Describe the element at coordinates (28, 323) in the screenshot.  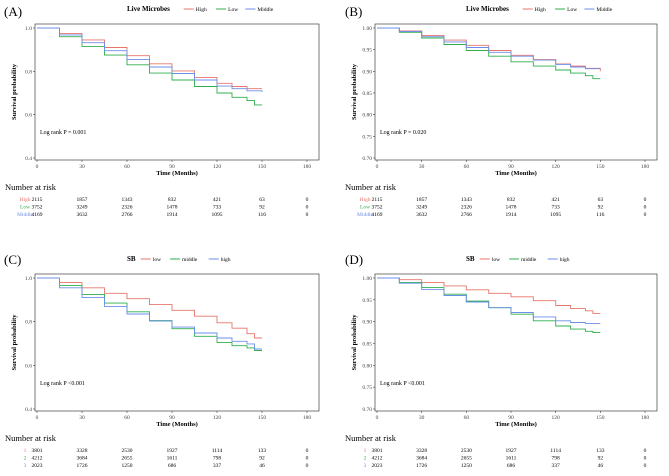
I see `y-tick-label: 0.8` at that location.